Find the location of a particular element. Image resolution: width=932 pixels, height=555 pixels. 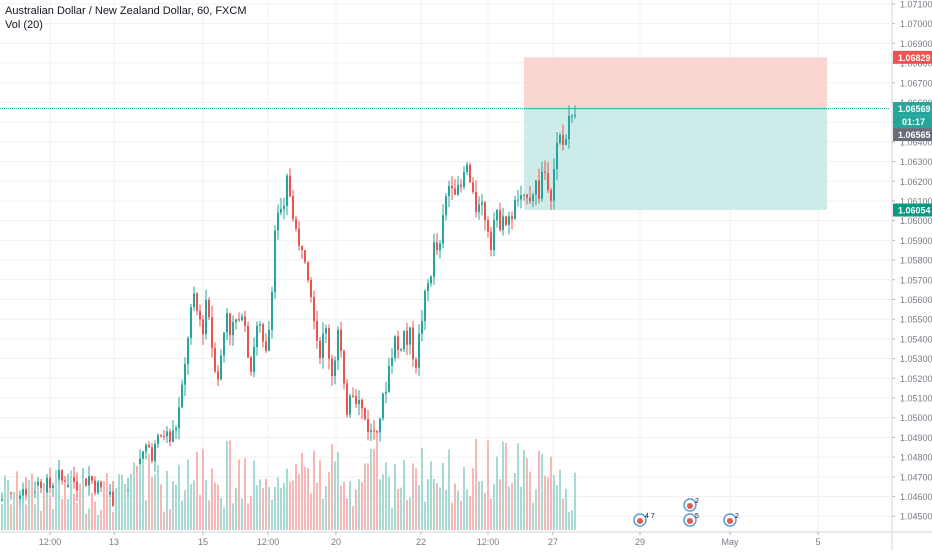

price-tick-label: 1.05600 is located at coordinates (916, 300).